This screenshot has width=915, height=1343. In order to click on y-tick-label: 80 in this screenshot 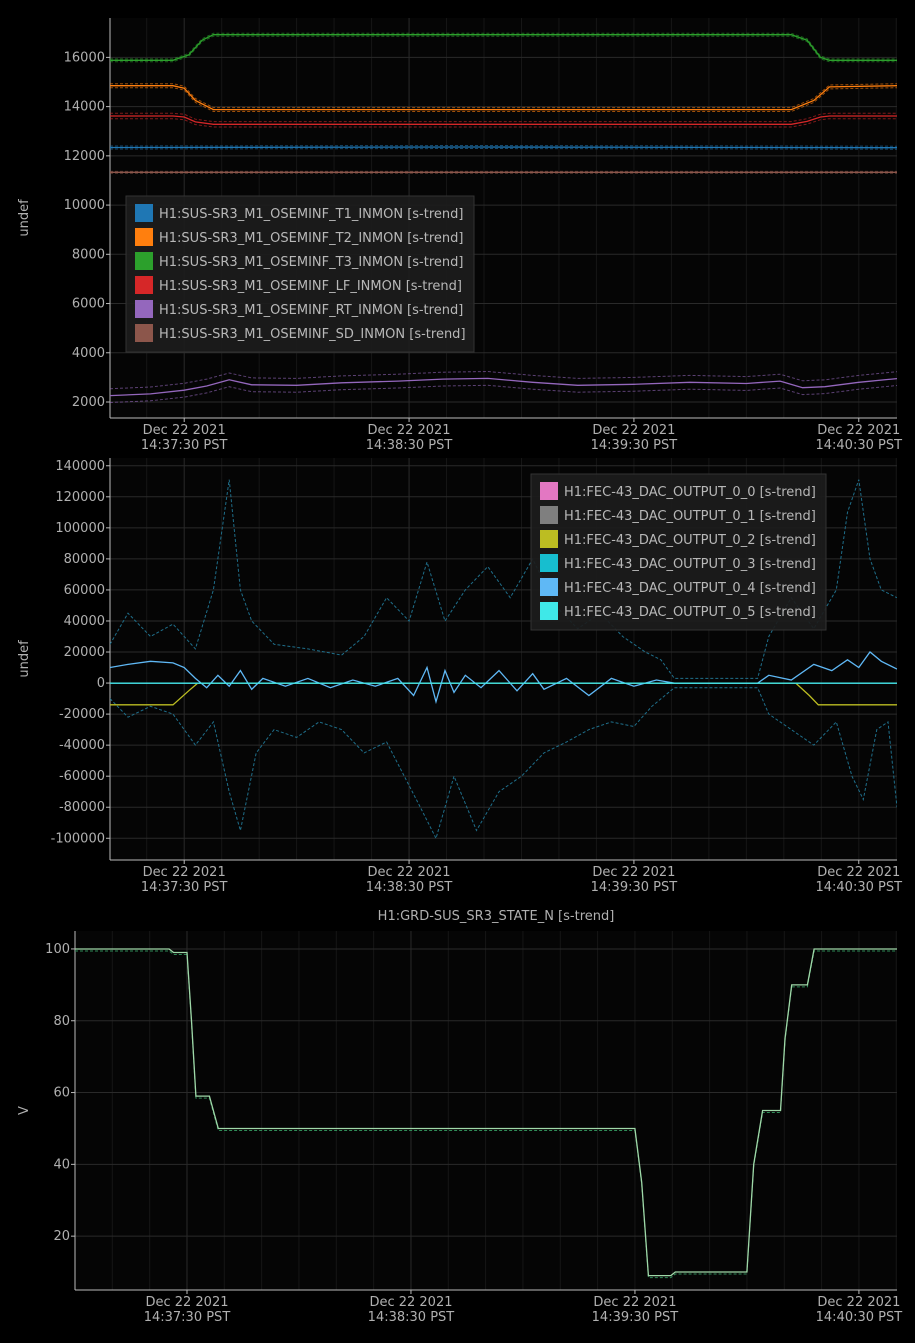, I will do `click(61, 1021)`.